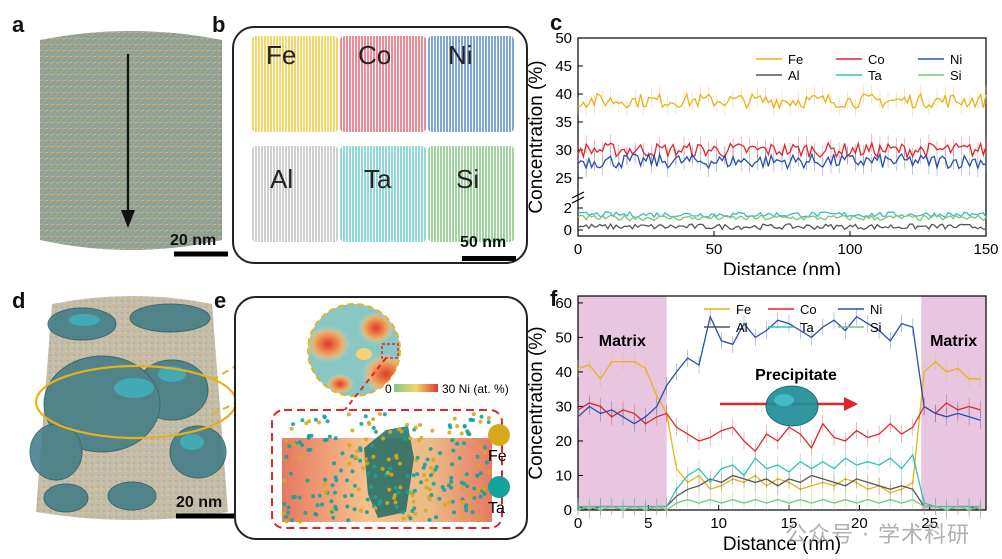 This screenshot has height=559, width=1002. What do you see at coordinates (556, 22) in the screenshot?
I see `panel-label-c: c` at bounding box center [556, 22].